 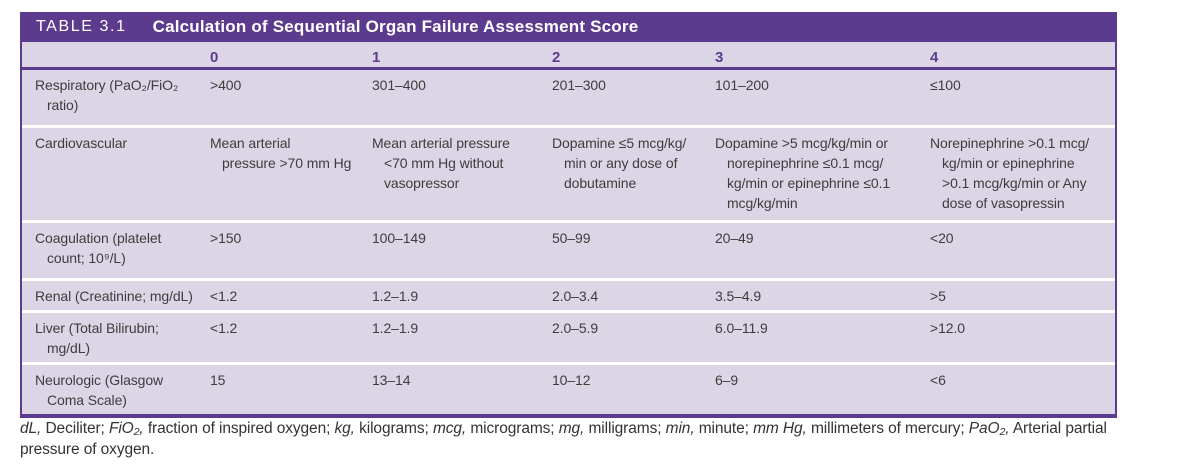 What do you see at coordinates (99, 390) in the screenshot?
I see `row-label: Neurologic (Glasgow Coma Scale)` at bounding box center [99, 390].